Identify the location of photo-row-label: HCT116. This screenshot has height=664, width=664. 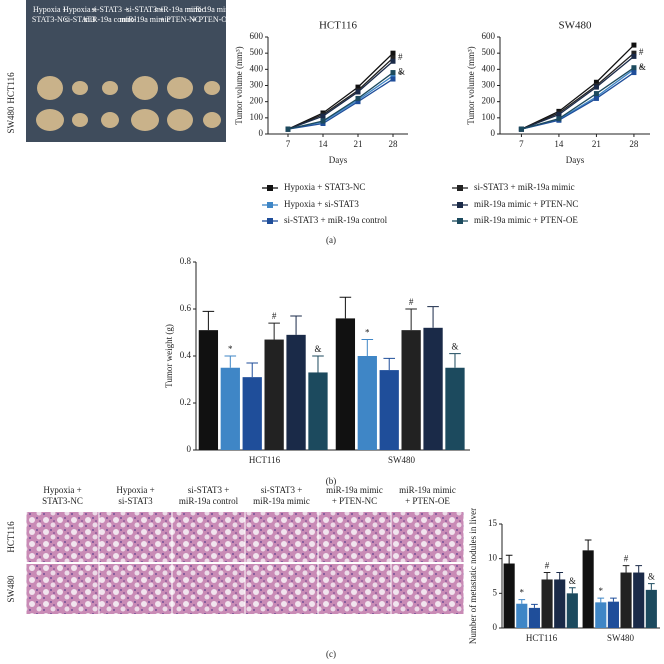
(11, 88).